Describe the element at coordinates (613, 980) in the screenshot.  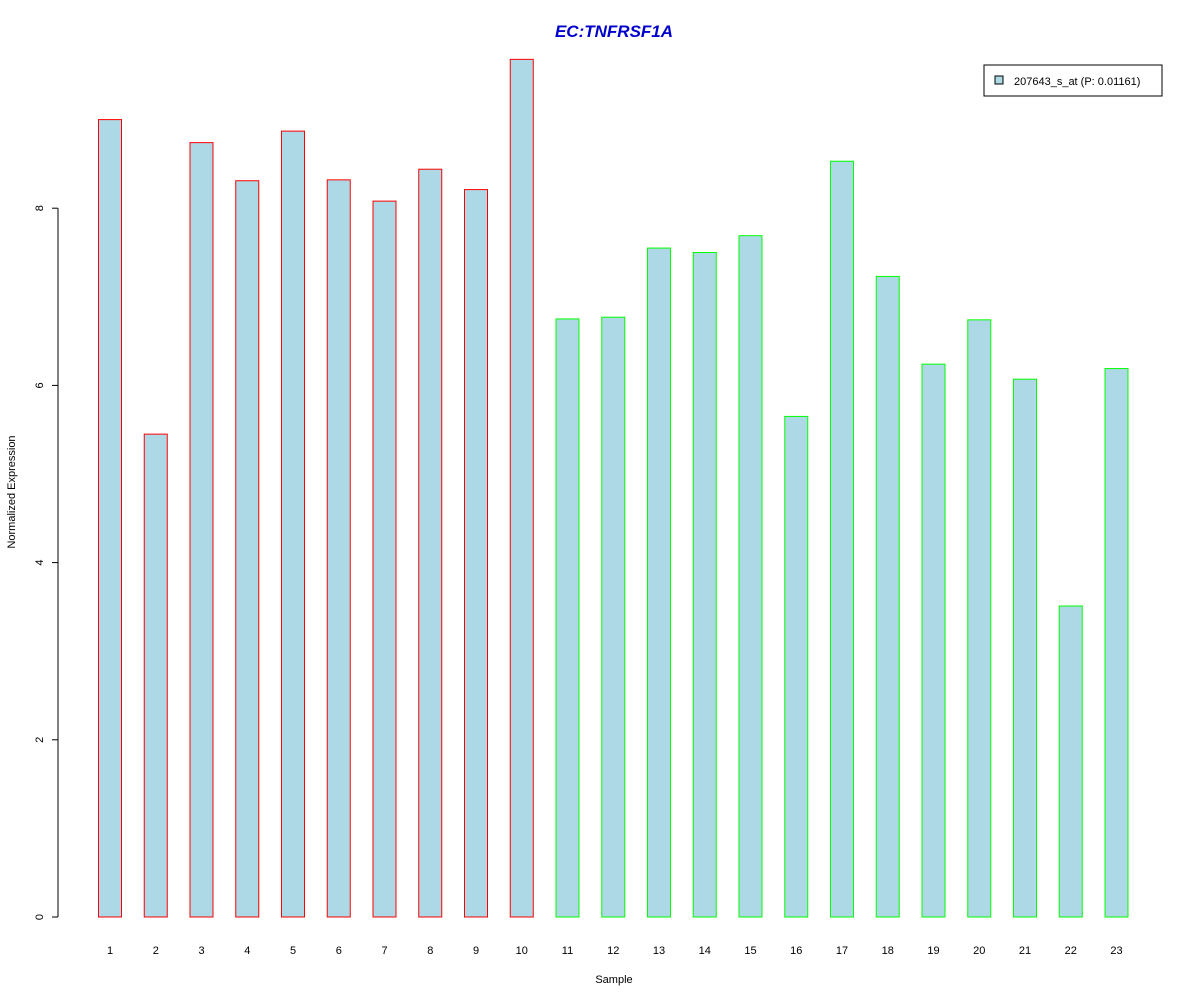
I see `x-axis-label: Sample` at that location.